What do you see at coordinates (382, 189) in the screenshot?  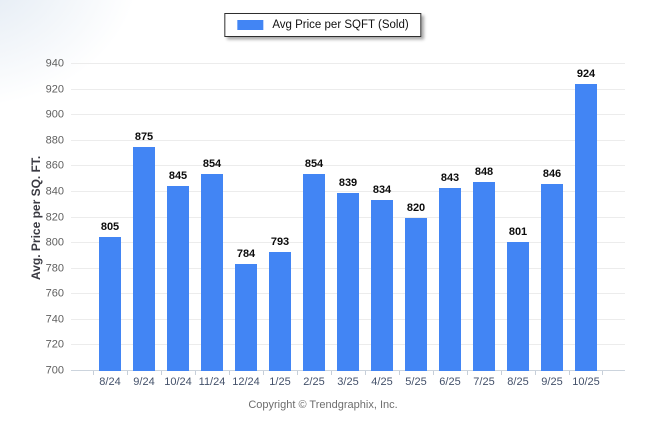 I see `bar-value-label: 834` at bounding box center [382, 189].